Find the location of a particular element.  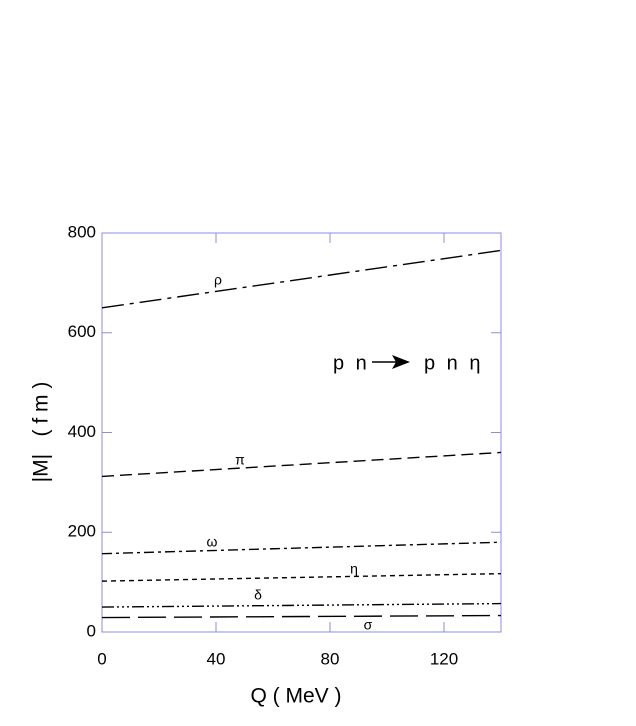

series-label: δ is located at coordinates (258, 595).